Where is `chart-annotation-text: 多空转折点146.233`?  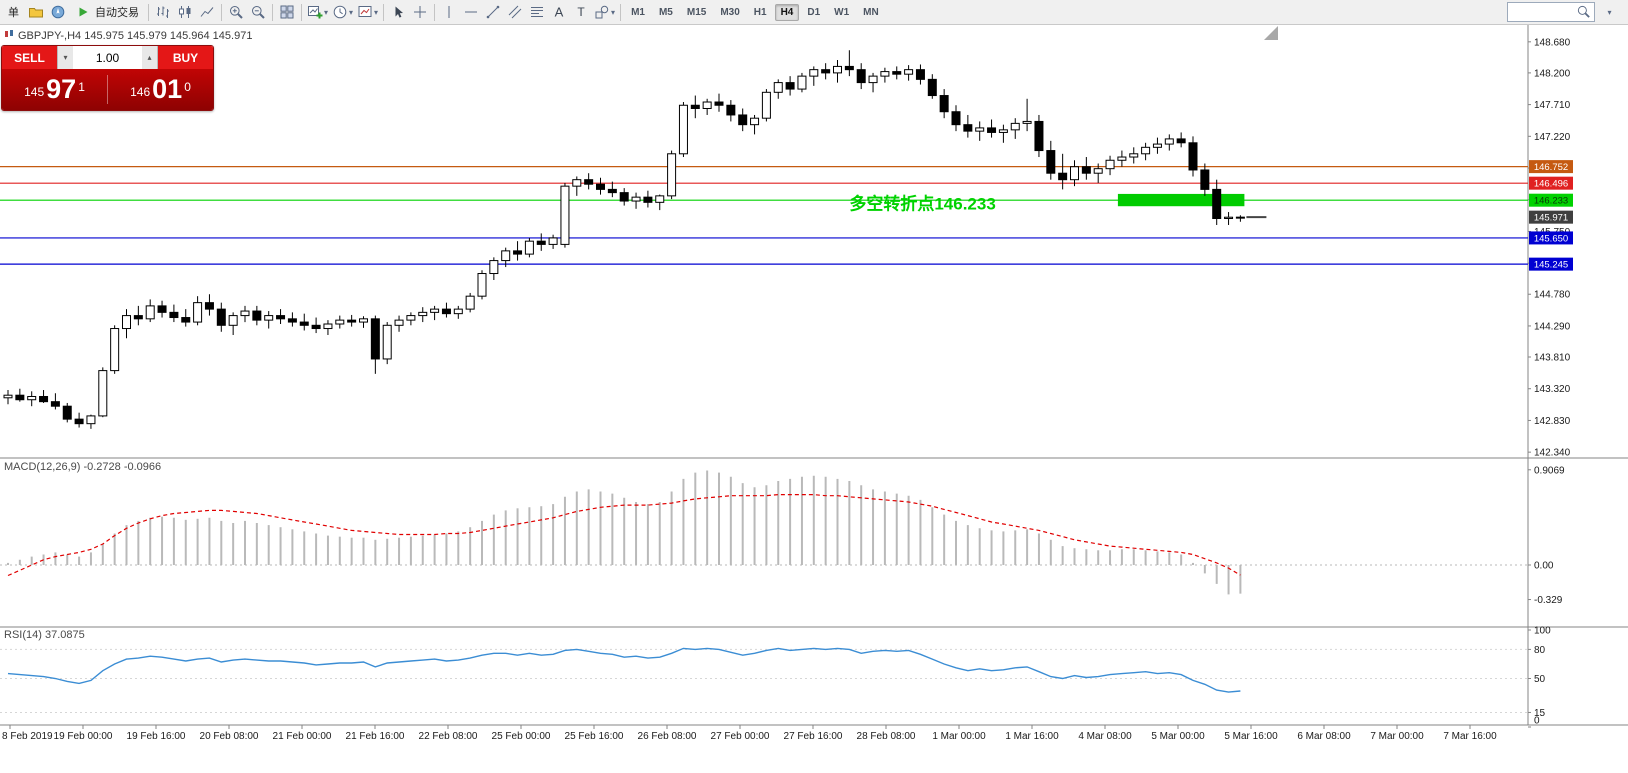 chart-annotation-text: 多空转折点146.233 is located at coordinates (922, 204).